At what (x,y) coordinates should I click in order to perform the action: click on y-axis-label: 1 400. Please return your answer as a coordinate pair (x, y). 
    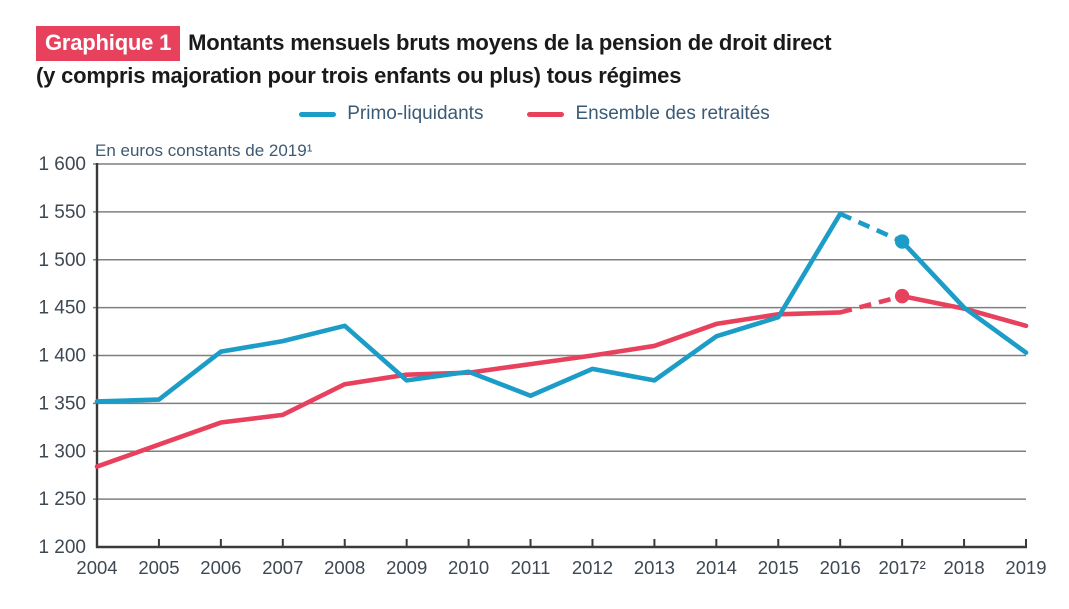
    Looking at the image, I should click on (62, 356).